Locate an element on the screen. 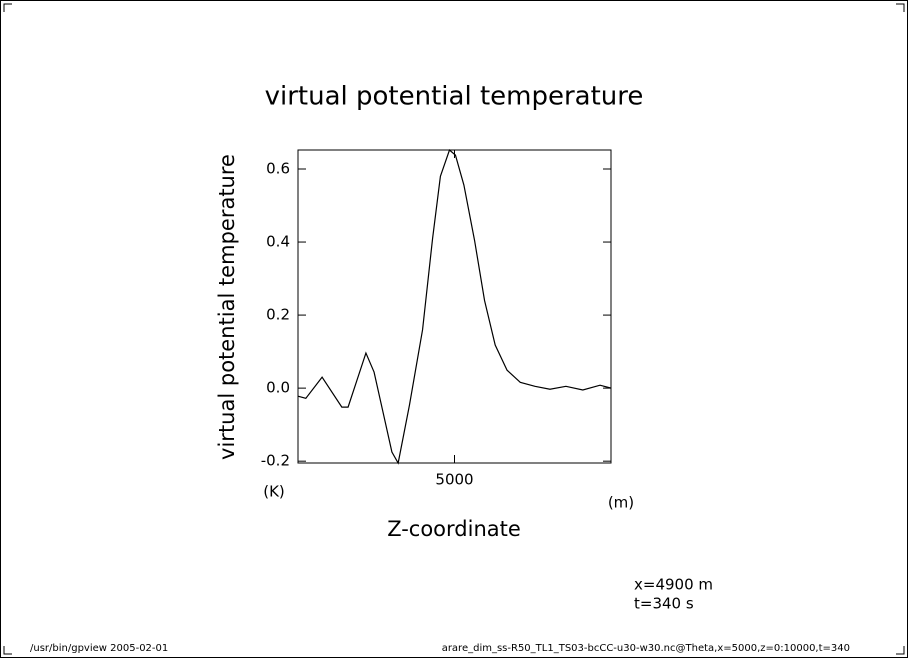 This screenshot has width=908, height=658. x-unit: (m) is located at coordinates (621, 503).